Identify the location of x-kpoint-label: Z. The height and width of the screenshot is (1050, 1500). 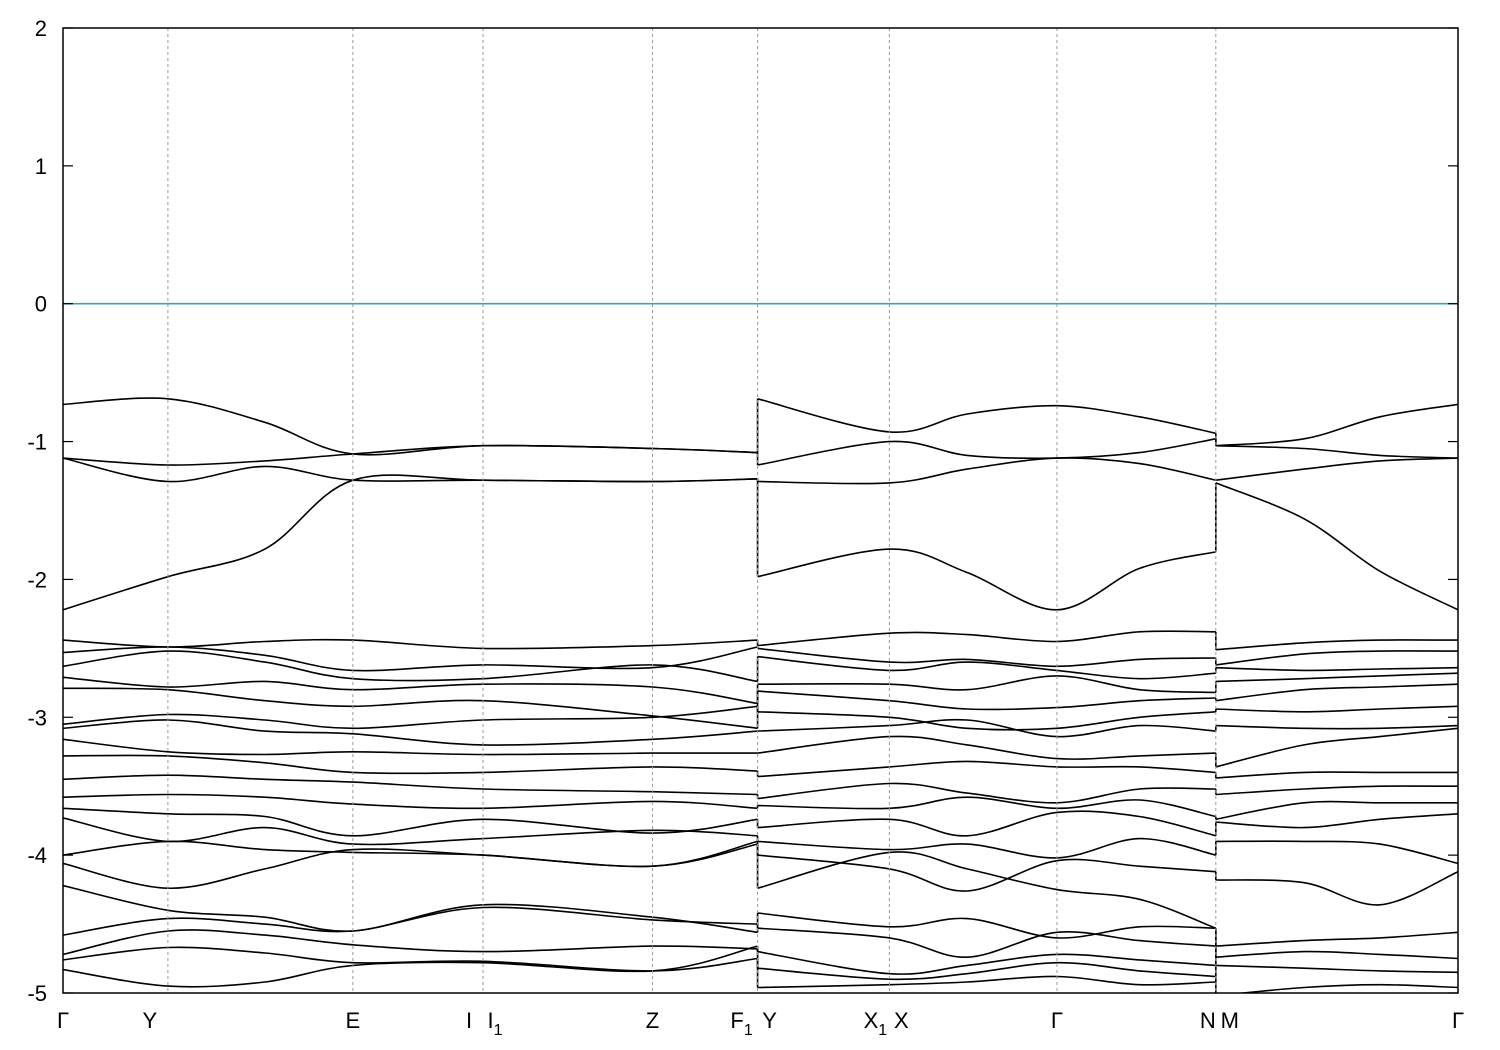
(652, 1020).